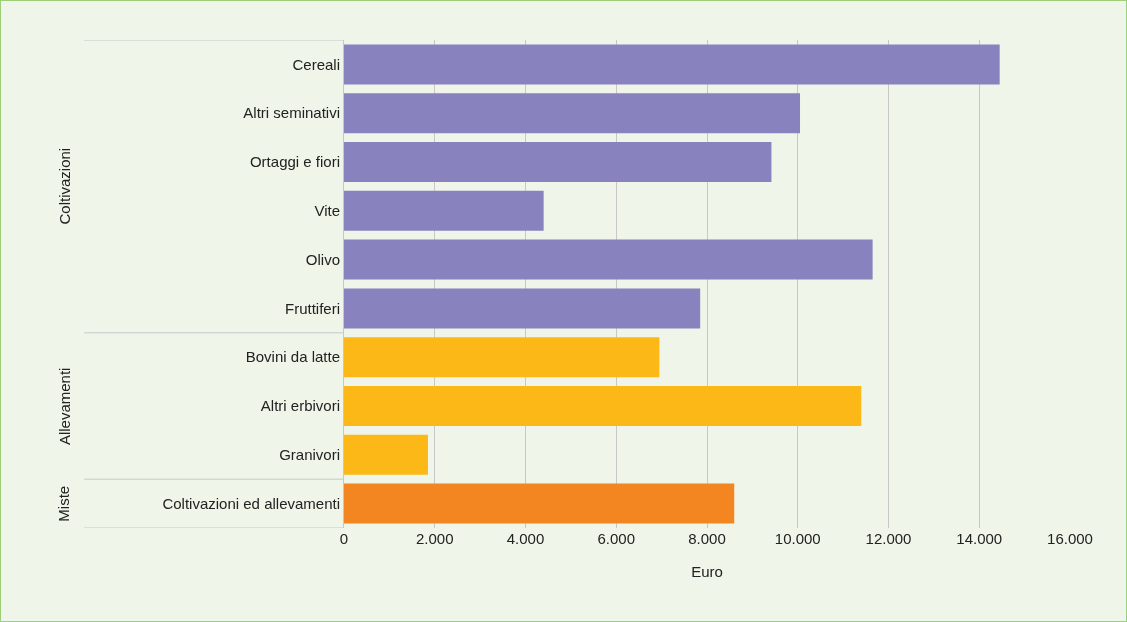 The image size is (1127, 622). I want to click on y-tick-label: Granivori, so click(309, 455).